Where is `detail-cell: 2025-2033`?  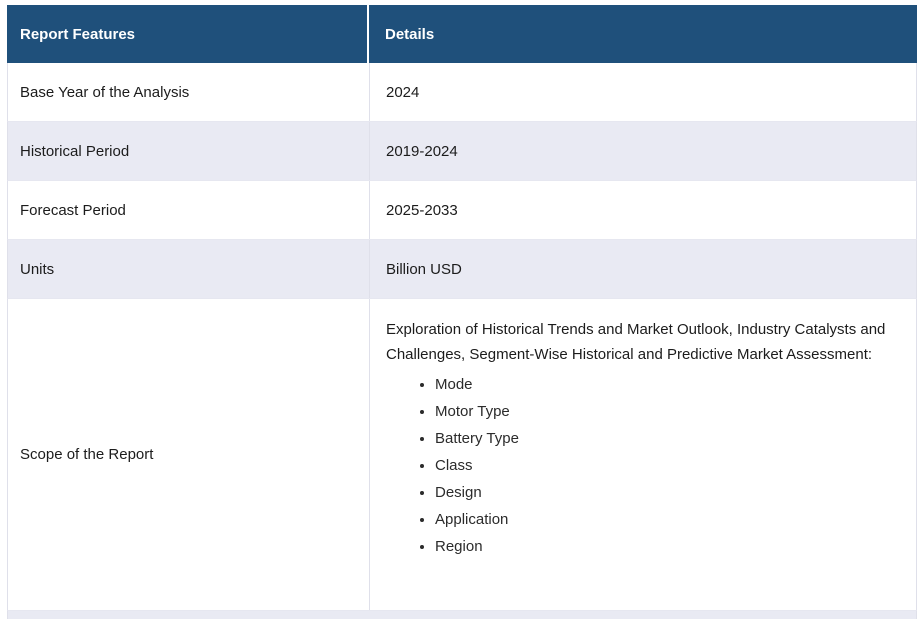
detail-cell: 2025-2033 is located at coordinates (422, 210).